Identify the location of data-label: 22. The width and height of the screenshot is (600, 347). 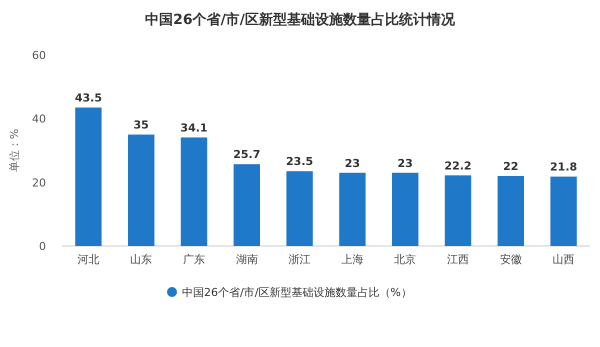
(510, 166).